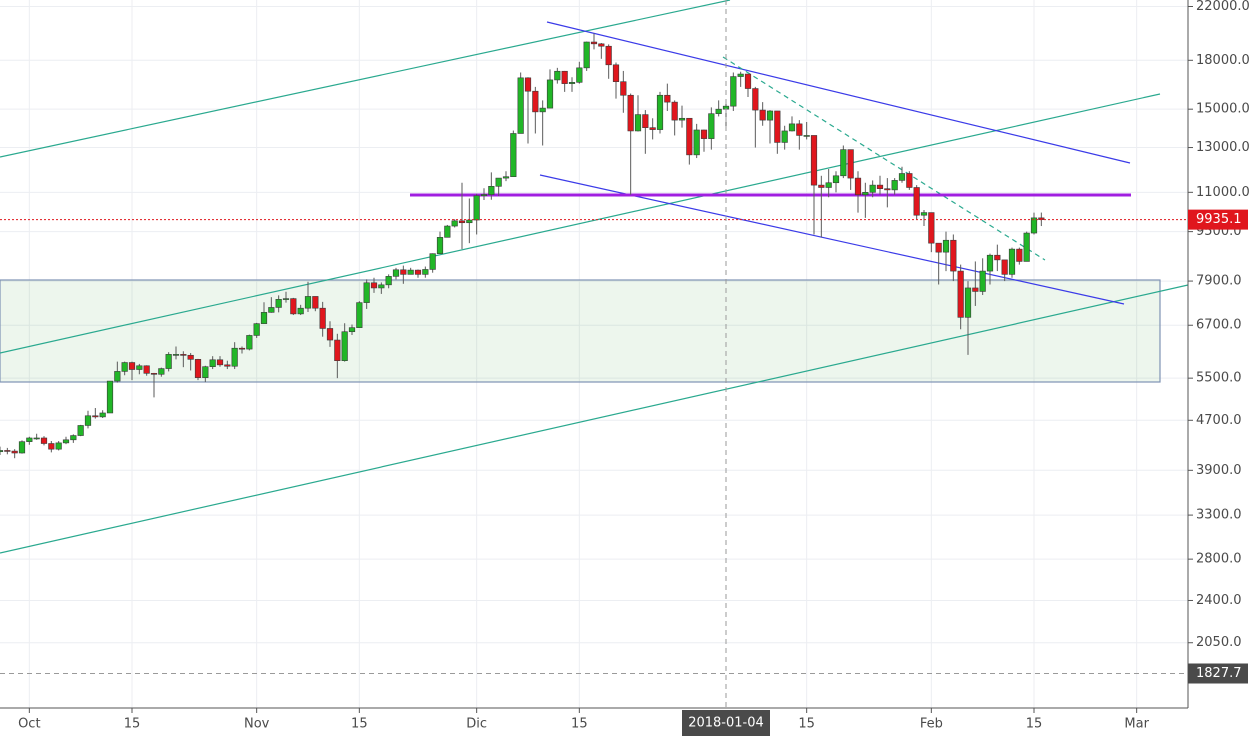 The height and width of the screenshot is (740, 1256). Describe the element at coordinates (884, 158) in the screenshot. I see `dashed-trend-line` at that location.